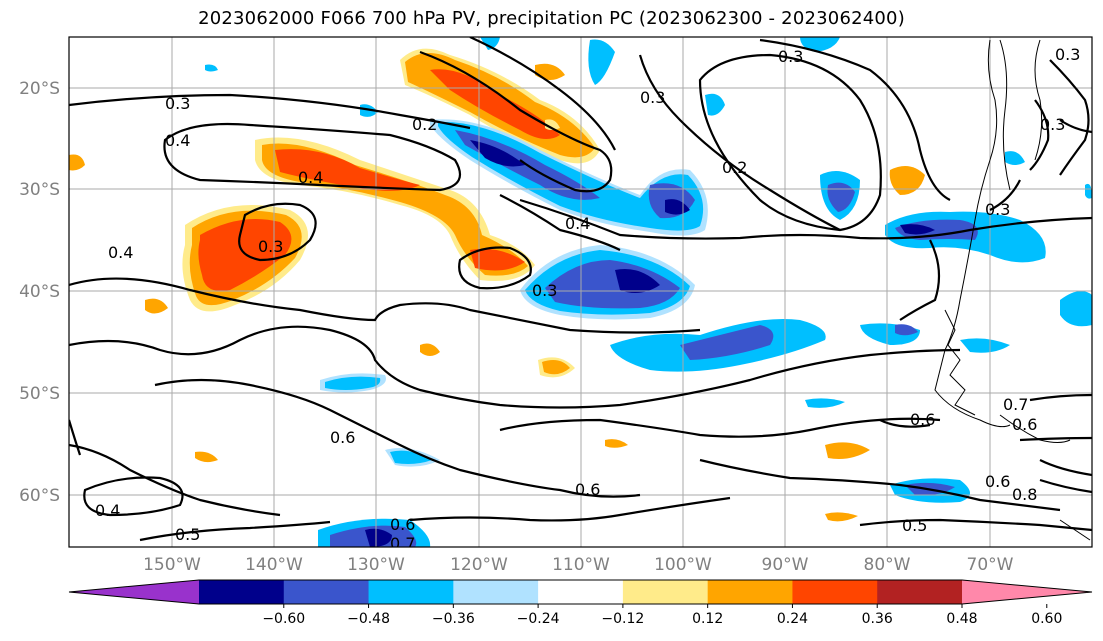 The width and height of the screenshot is (1103, 641). Describe the element at coordinates (581, 565) in the screenshot. I see `lon-label: 110°W` at that location.